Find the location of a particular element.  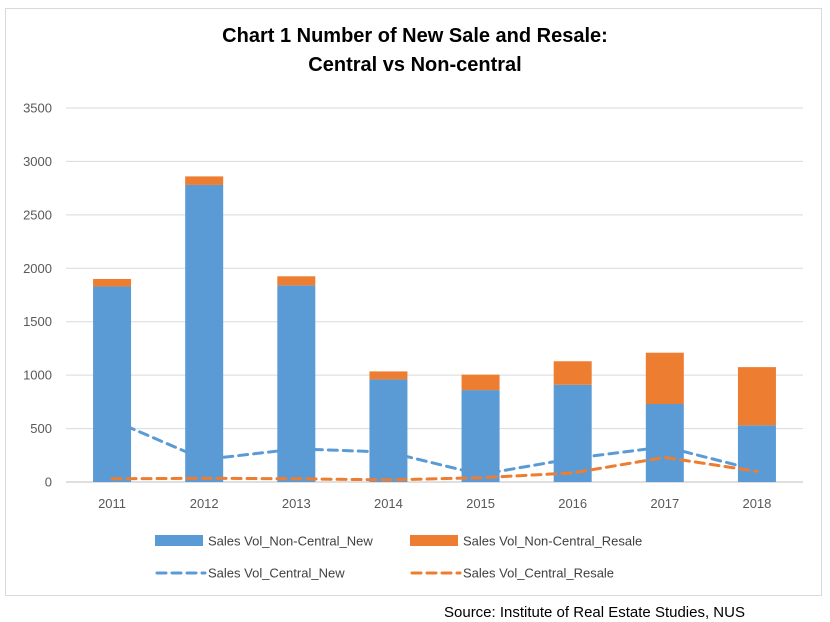

x-tick-label: 2013 is located at coordinates (296, 503).